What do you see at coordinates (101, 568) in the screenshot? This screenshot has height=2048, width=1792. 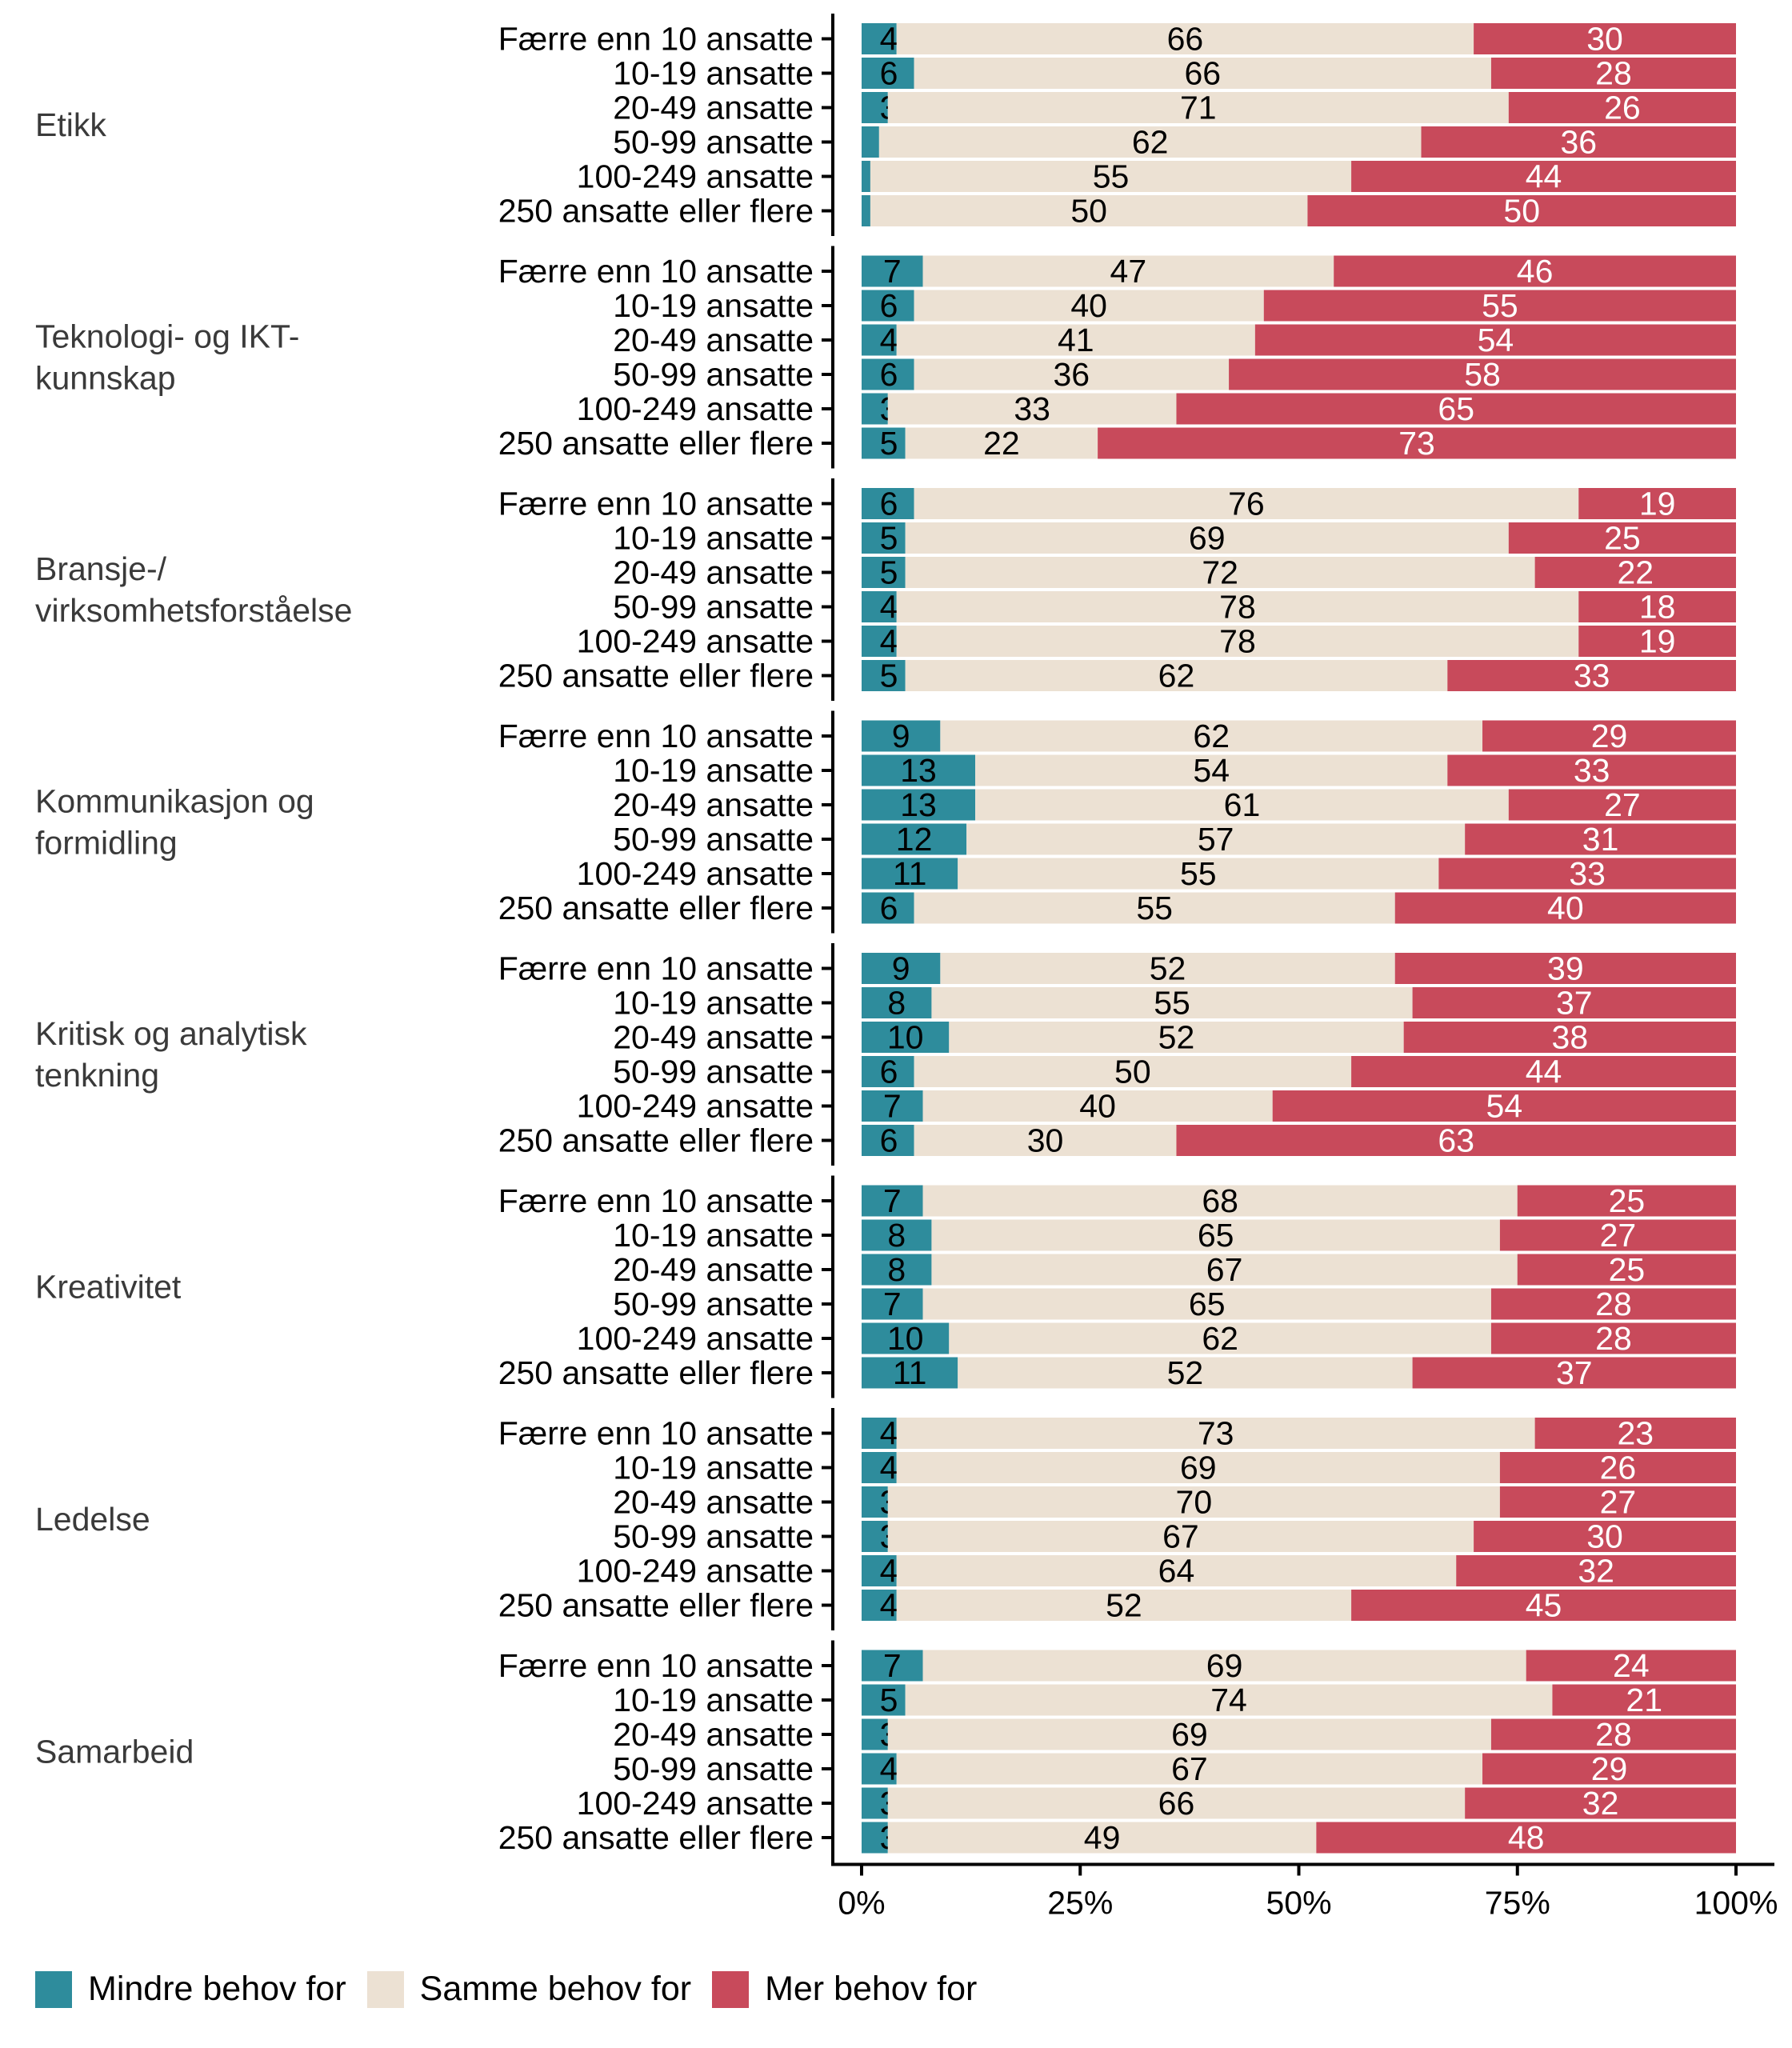 I see `group-label-line: Bransje-/` at bounding box center [101, 568].